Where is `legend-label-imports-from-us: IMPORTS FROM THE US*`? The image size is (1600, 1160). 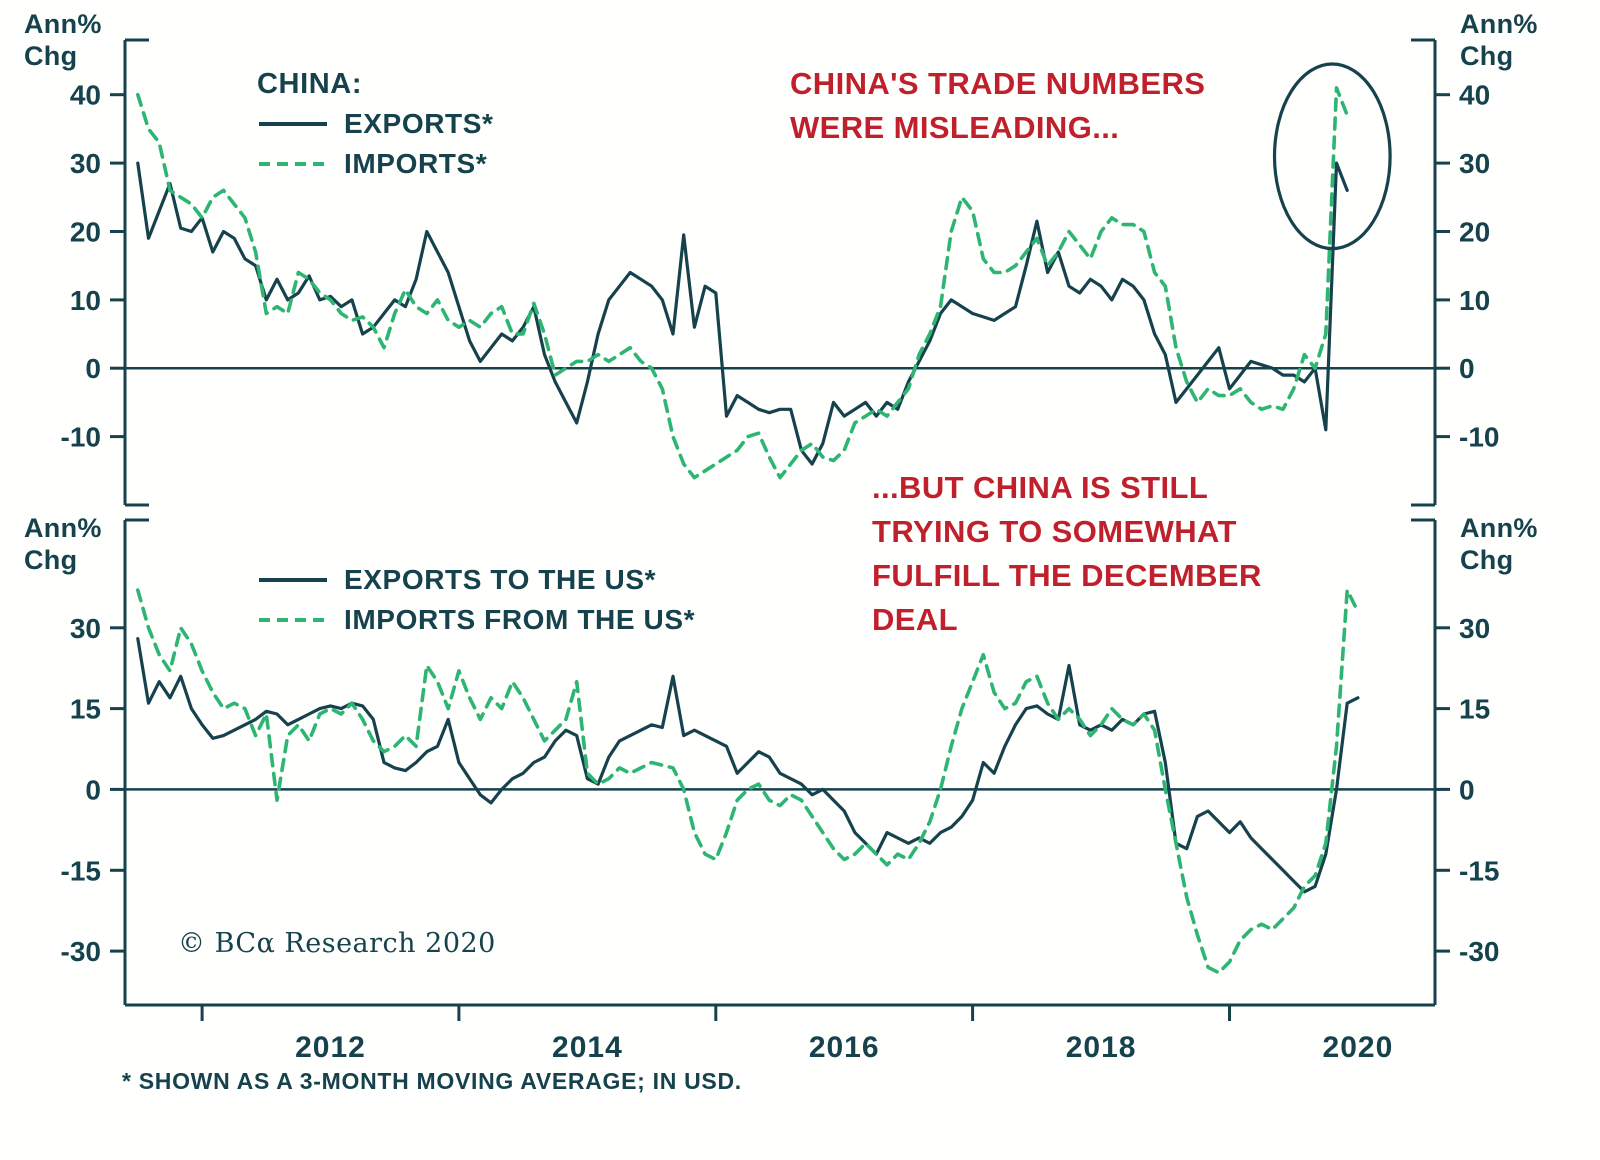
legend-label-imports-from-us: IMPORTS FROM THE US* is located at coordinates (520, 619).